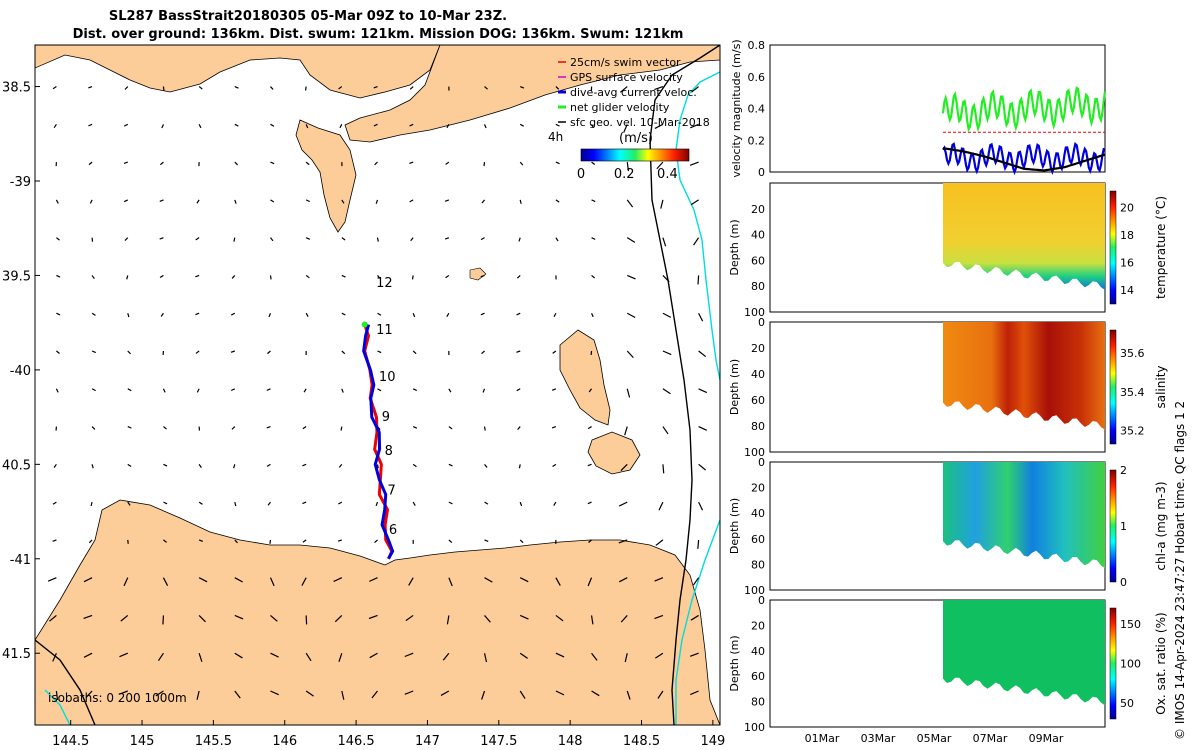  Describe the element at coordinates (758, 625) in the screenshot. I see `oxygen-section-y-tick-label: 20` at that location.